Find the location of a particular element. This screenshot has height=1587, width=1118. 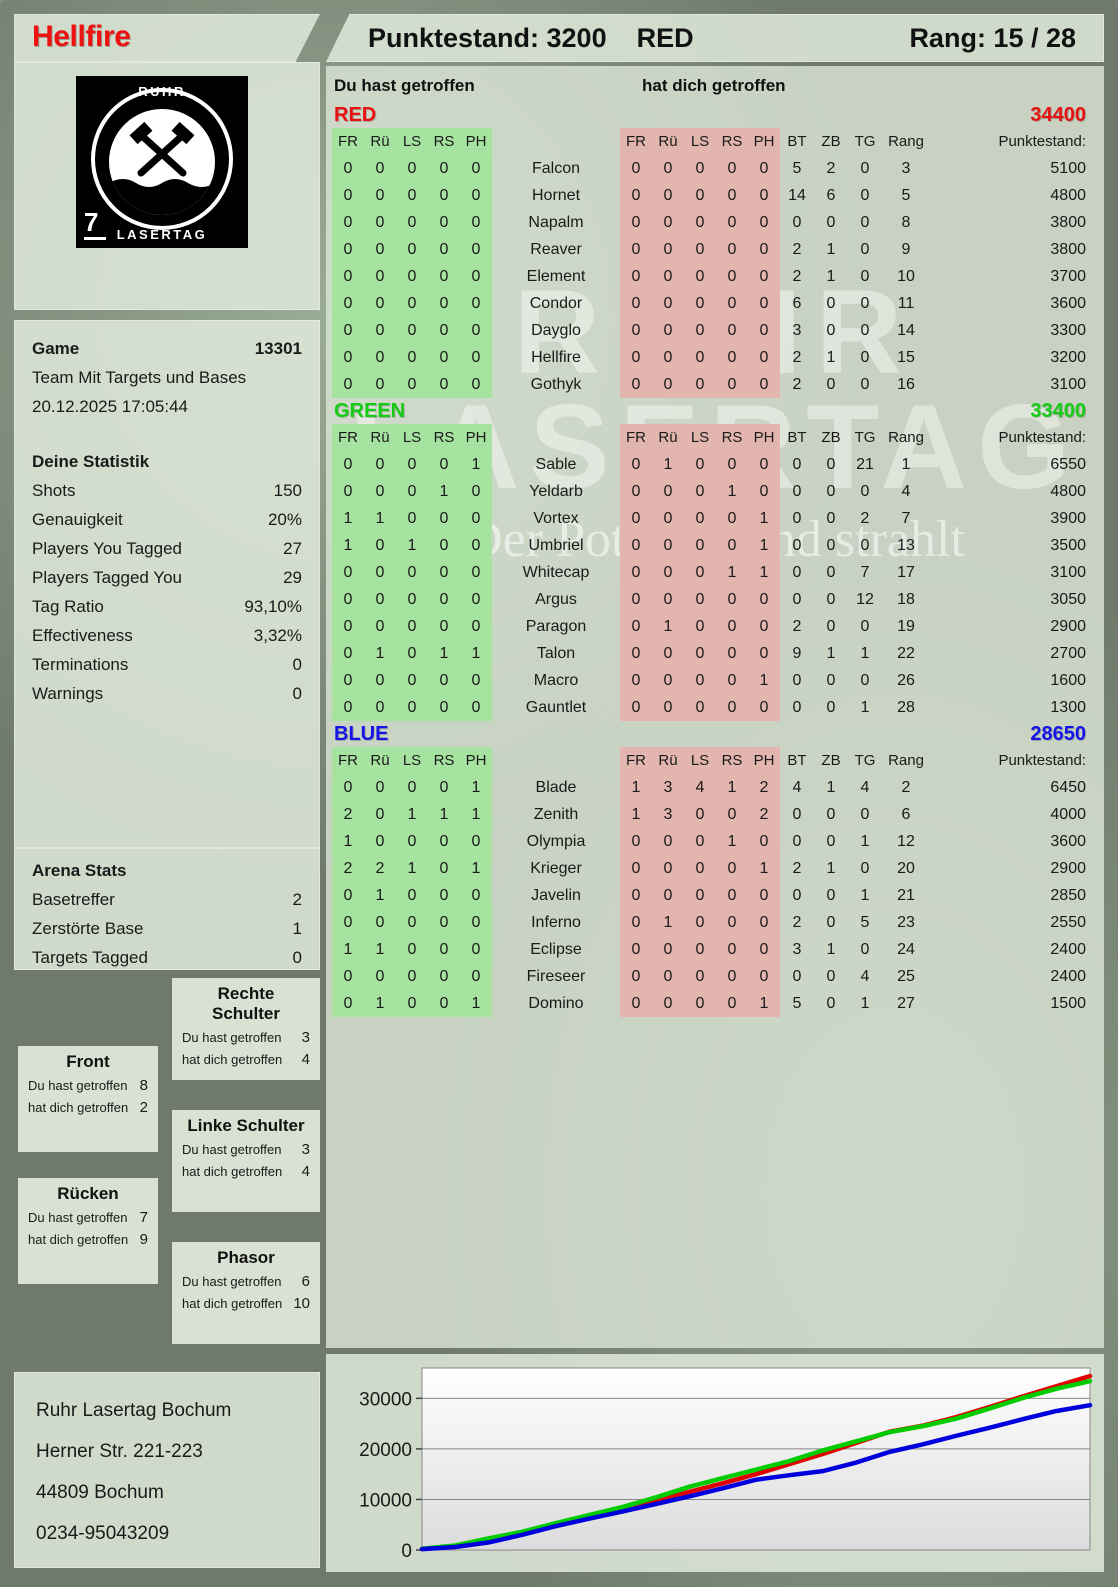

cell-tg: 0 is located at coordinates (865, 680).